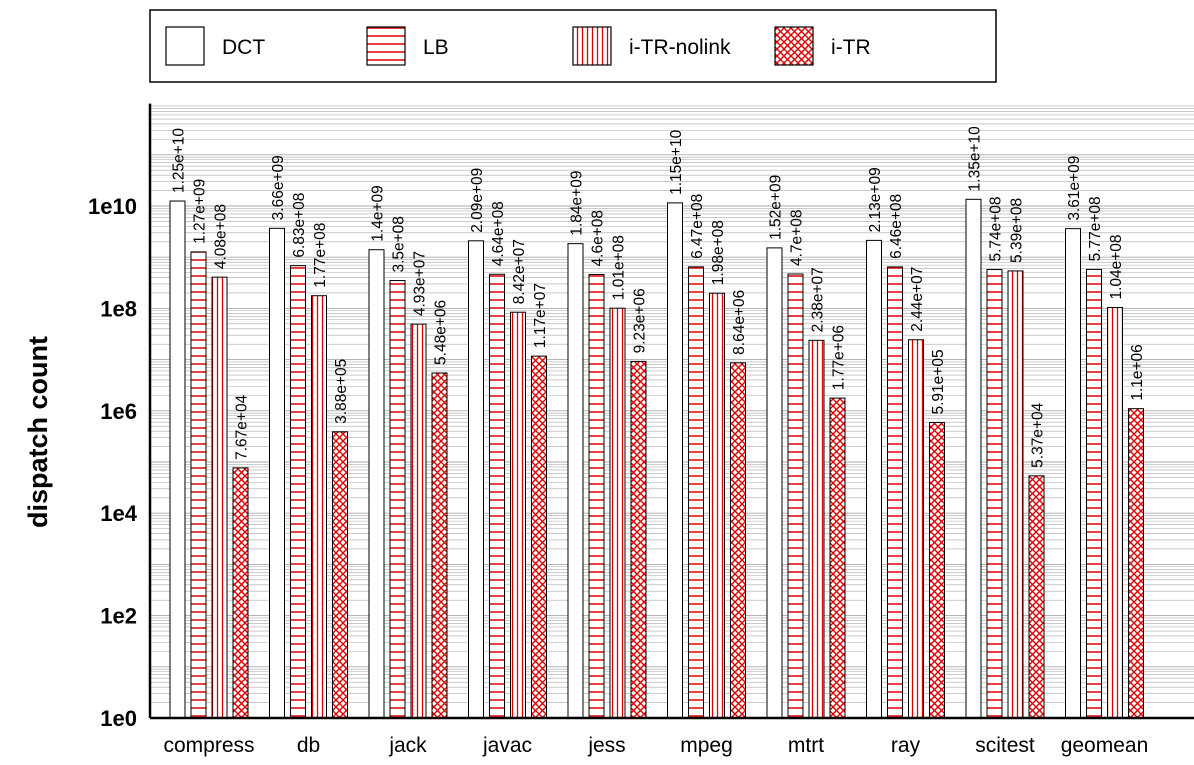 This screenshot has width=1194, height=765. Describe the element at coordinates (592, 46) in the screenshot. I see `legend-swatch-i-tr-nolink` at that location.